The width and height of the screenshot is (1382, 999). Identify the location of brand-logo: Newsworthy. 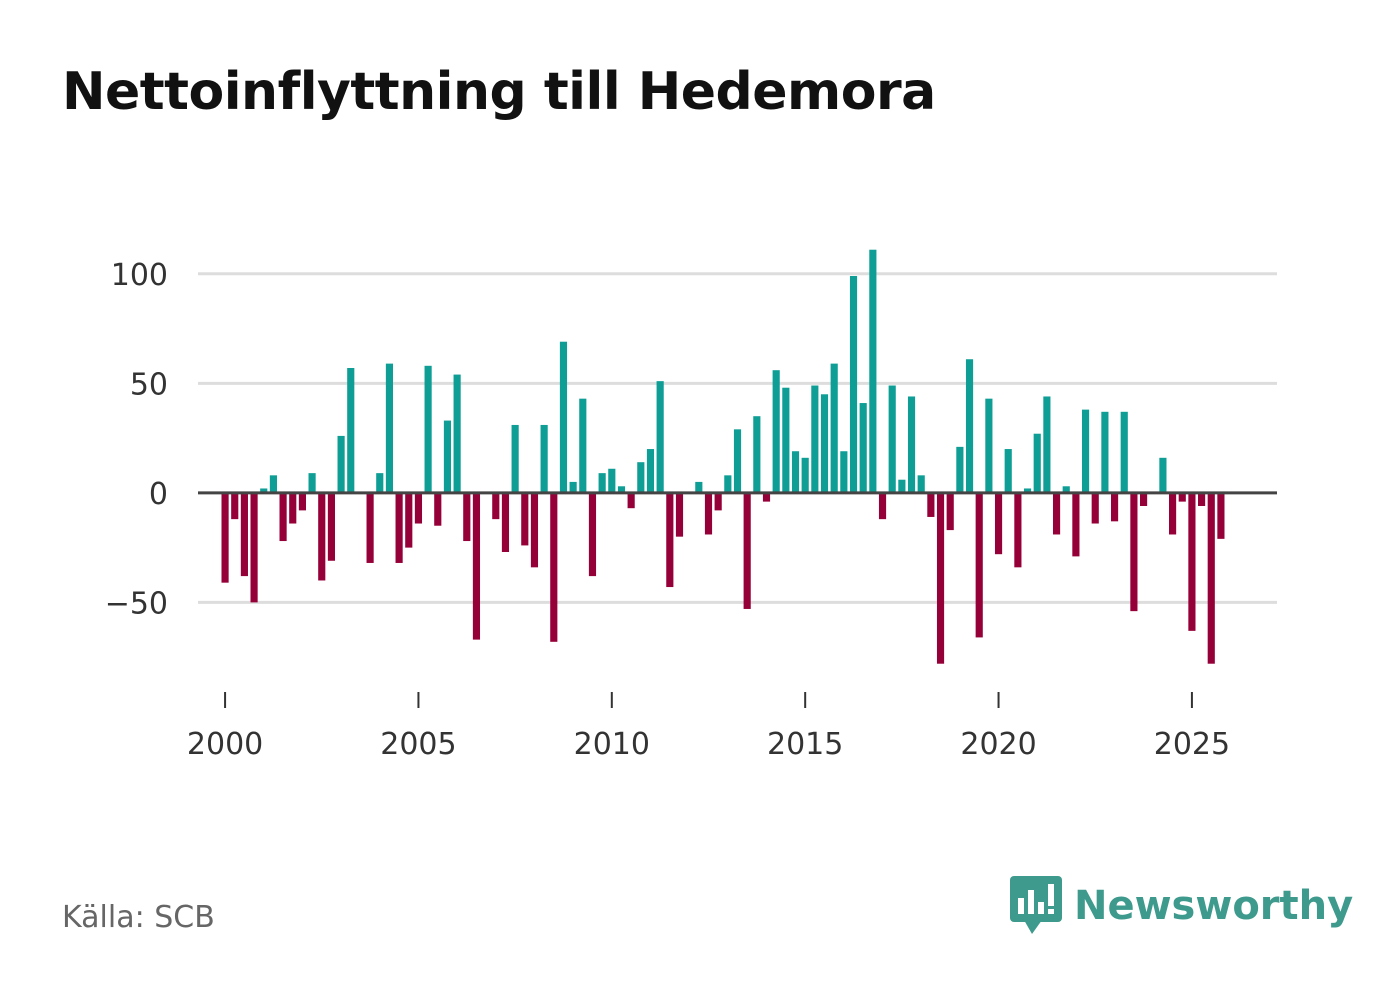
(1181, 906).